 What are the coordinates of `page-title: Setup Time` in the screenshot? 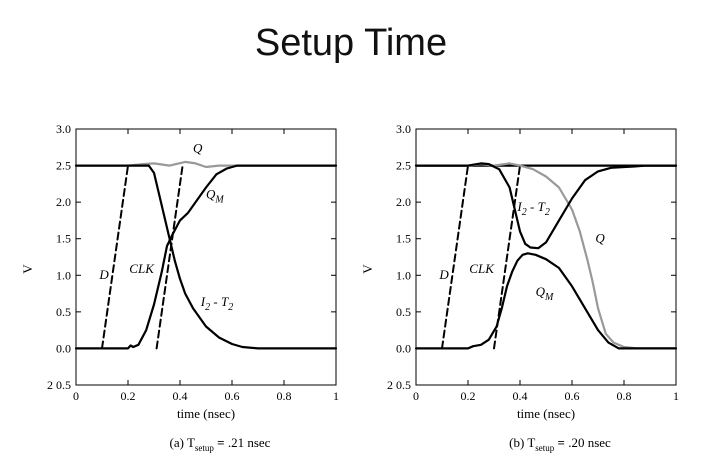 It's located at (351, 43).